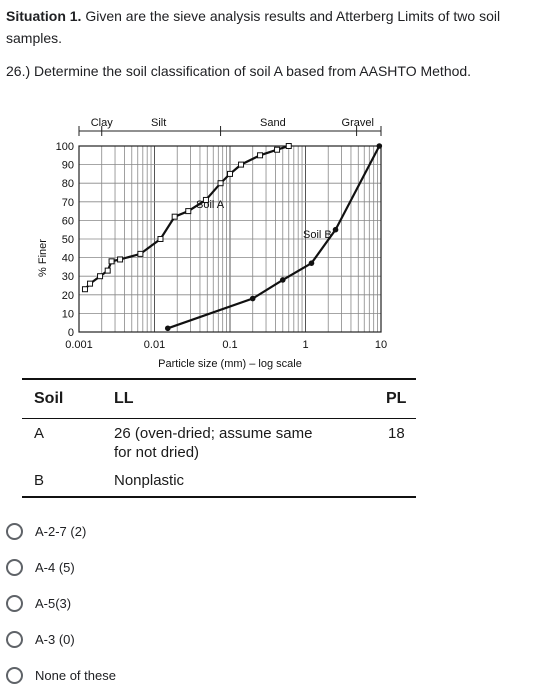 This screenshot has width=552, height=687. What do you see at coordinates (219, 497) in the screenshot?
I see `table-bottom-rule` at bounding box center [219, 497].